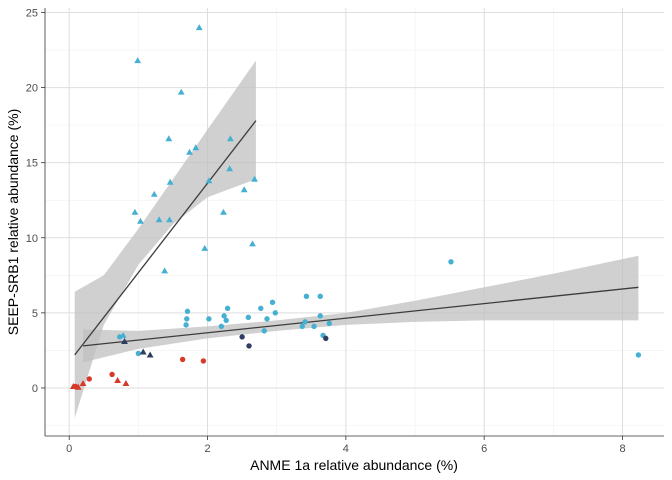  What do you see at coordinates (32, 239) in the screenshot?
I see `y-tick-label: 10` at bounding box center [32, 239].